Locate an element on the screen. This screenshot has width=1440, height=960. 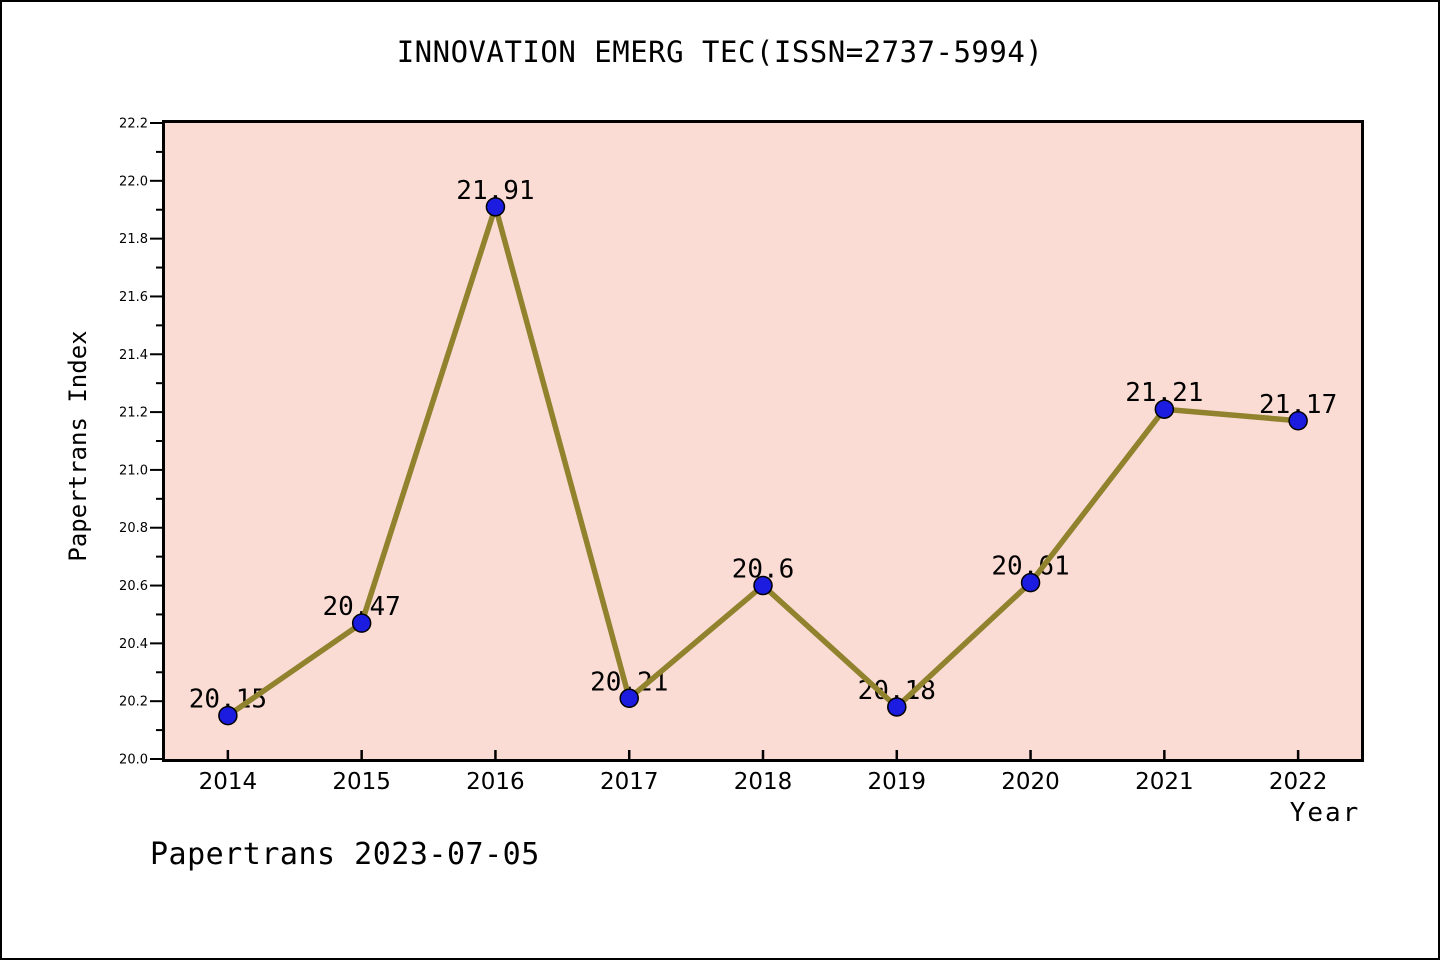
x-tick-label: 2017 is located at coordinates (629, 782).